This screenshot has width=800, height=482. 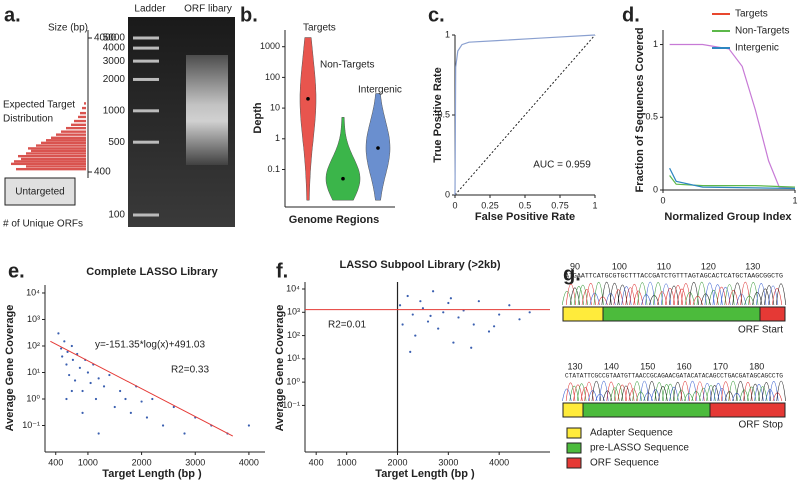 I want to click on x-tick-label: 3000, so click(x=195, y=462).